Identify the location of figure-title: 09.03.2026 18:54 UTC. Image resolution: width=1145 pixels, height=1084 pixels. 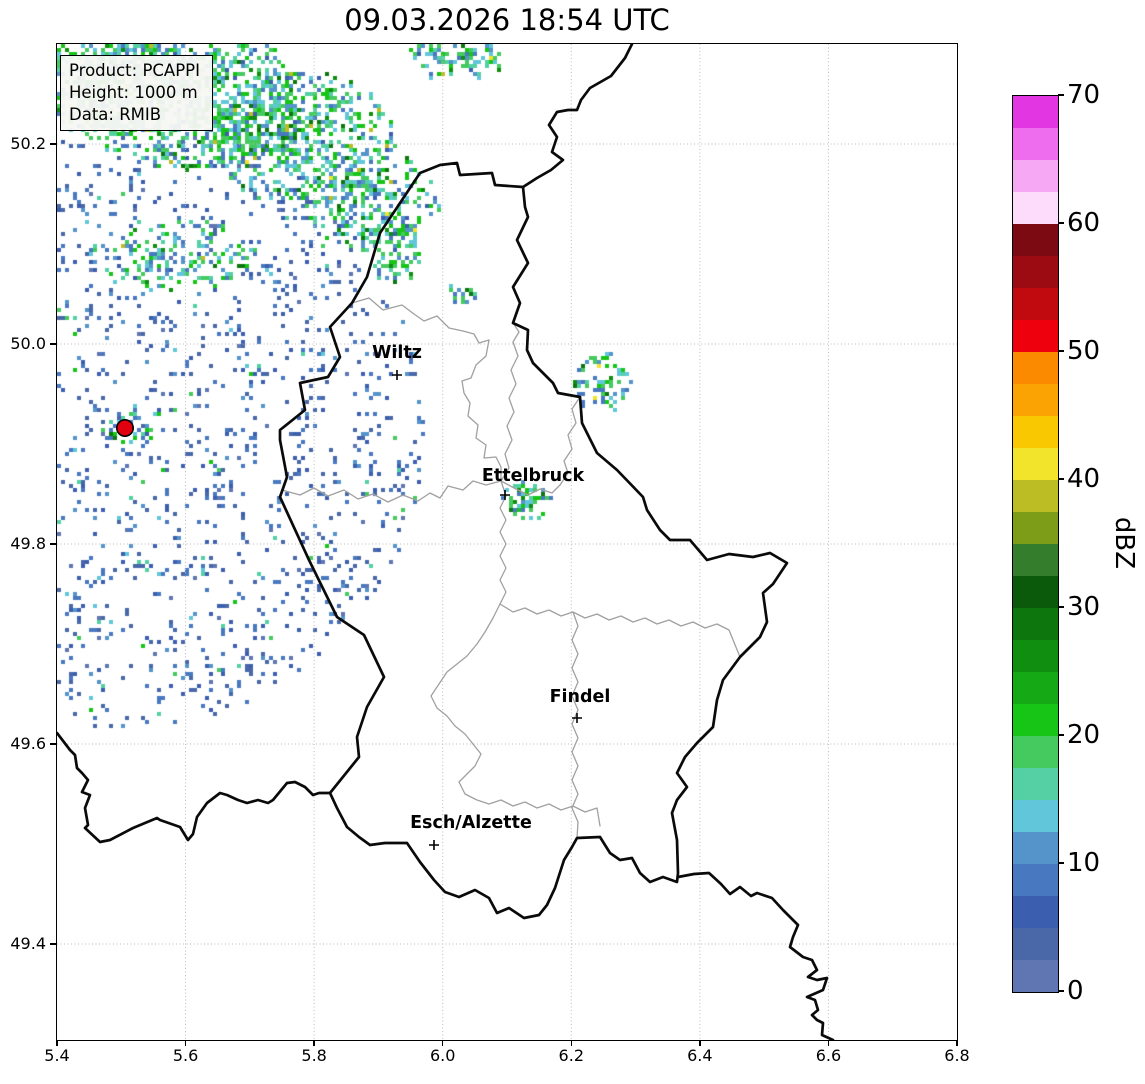
(507, 20).